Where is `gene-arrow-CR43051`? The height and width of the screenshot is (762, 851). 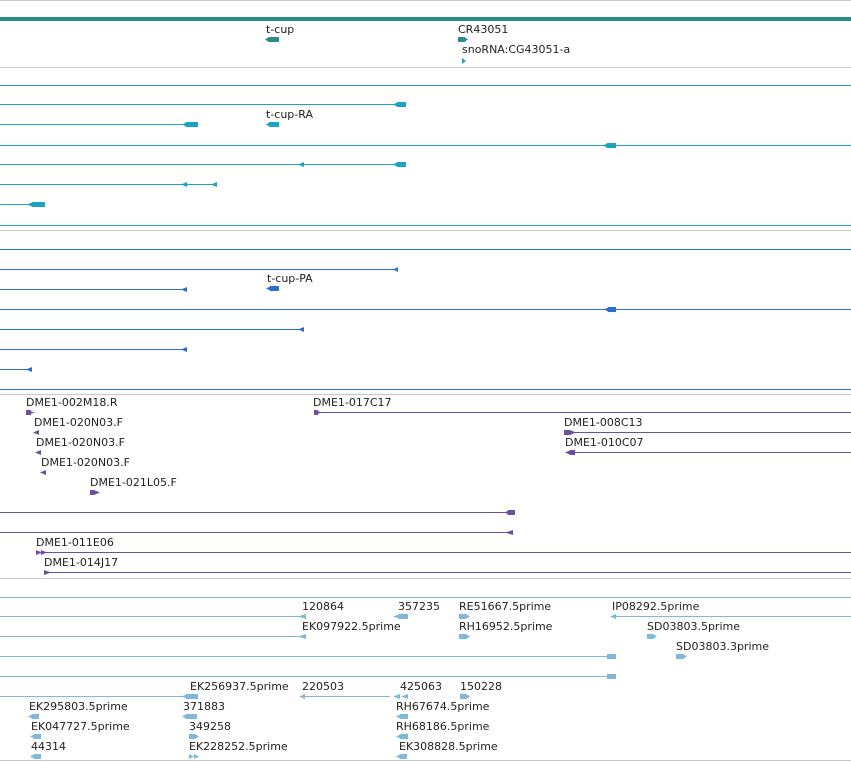 gene-arrow-CR43051 is located at coordinates (466, 39).